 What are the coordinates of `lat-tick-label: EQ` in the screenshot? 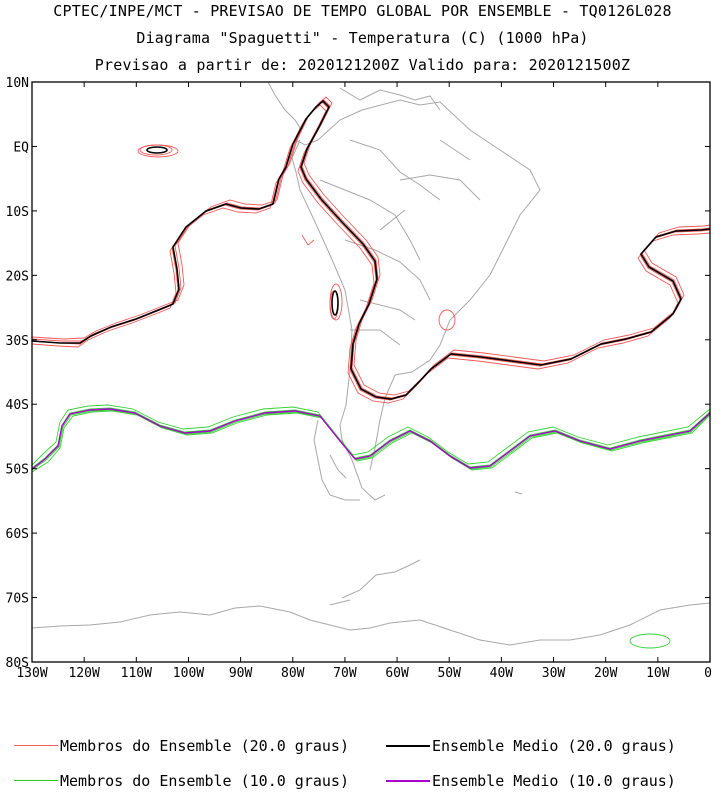 It's located at (21, 147).